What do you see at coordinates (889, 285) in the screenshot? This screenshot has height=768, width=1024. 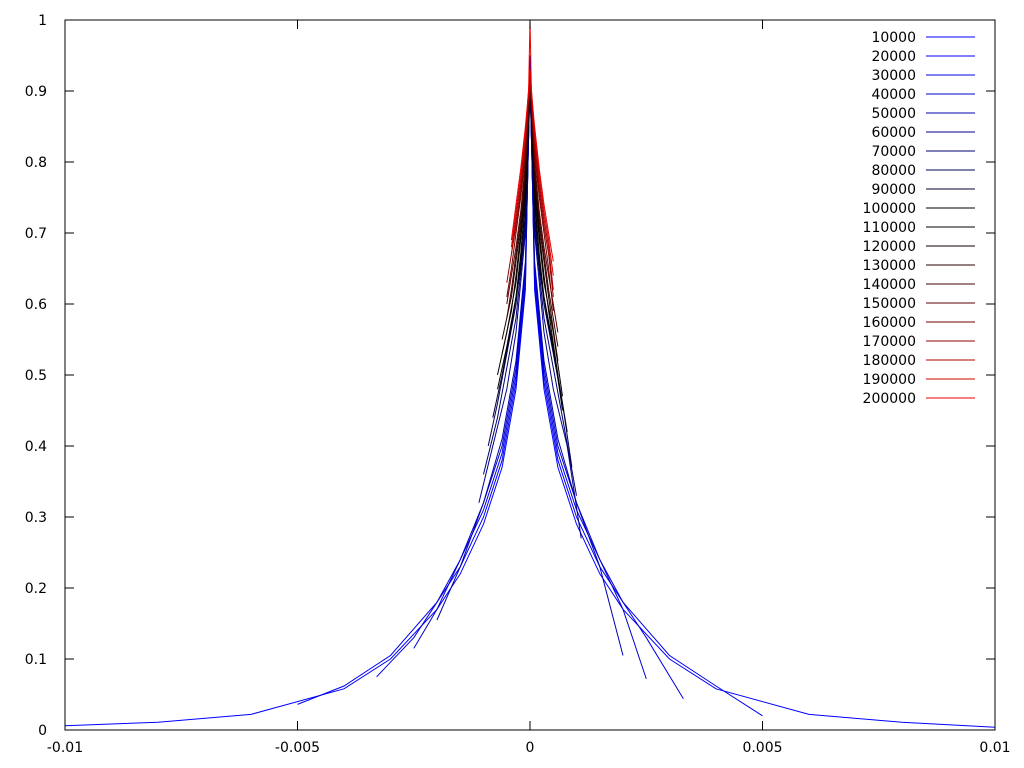 I see `legend-label: 140000` at bounding box center [889, 285].